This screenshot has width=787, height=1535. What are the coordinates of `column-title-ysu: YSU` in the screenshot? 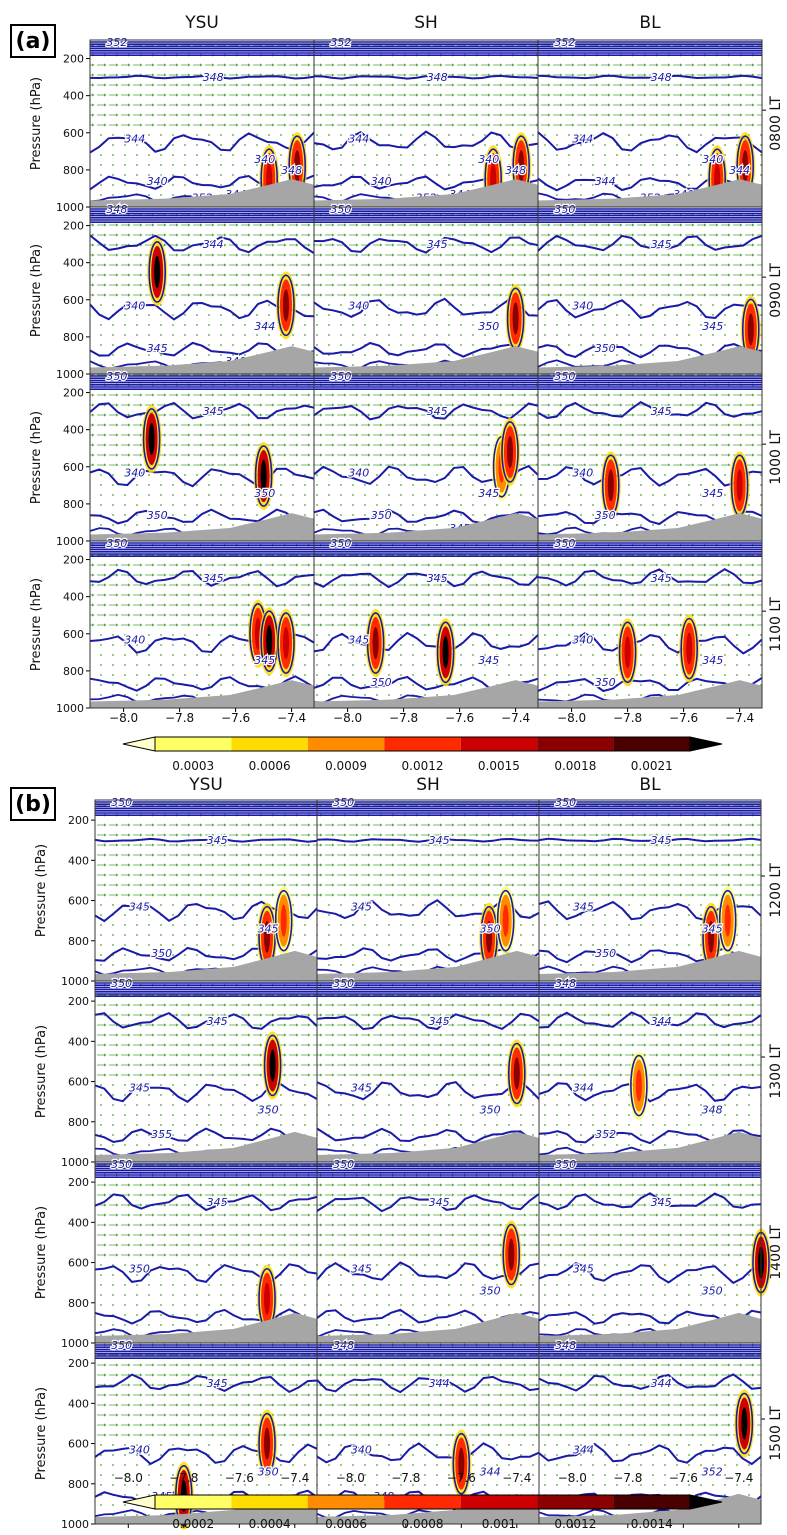 It's located at (201, 23).